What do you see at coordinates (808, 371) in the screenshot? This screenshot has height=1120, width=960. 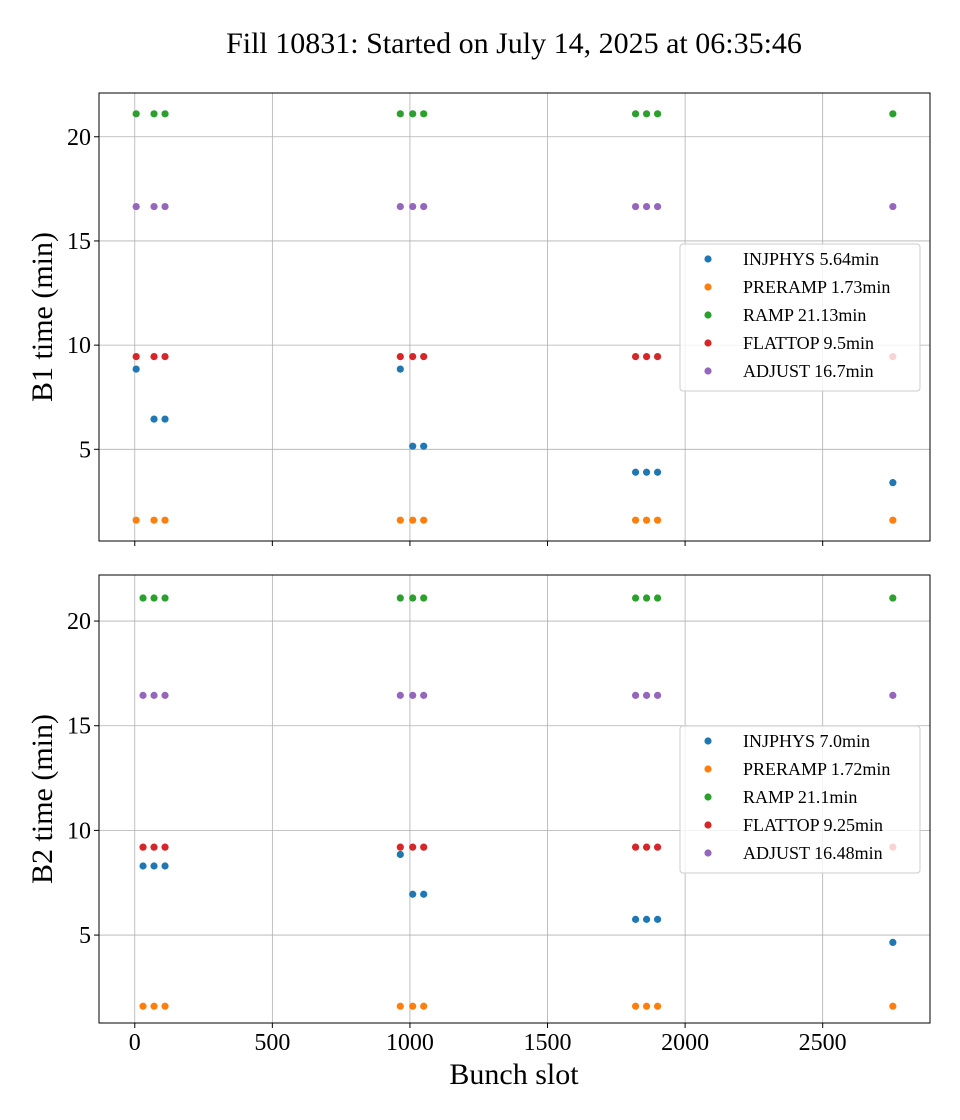 I see `legend-label-adjust: ADJUST 16.7min` at bounding box center [808, 371].